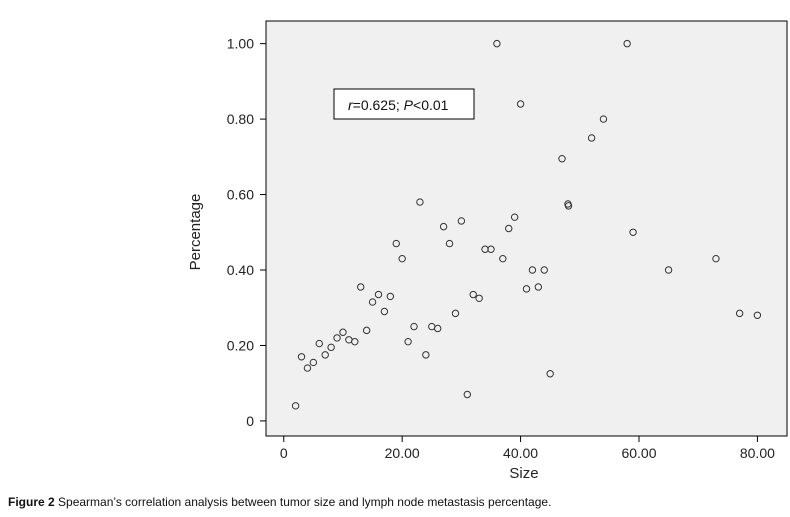 This screenshot has height=517, width=790. I want to click on x-axis: 0 20.00 40.00 60.00 80.00, so click(527, 448).